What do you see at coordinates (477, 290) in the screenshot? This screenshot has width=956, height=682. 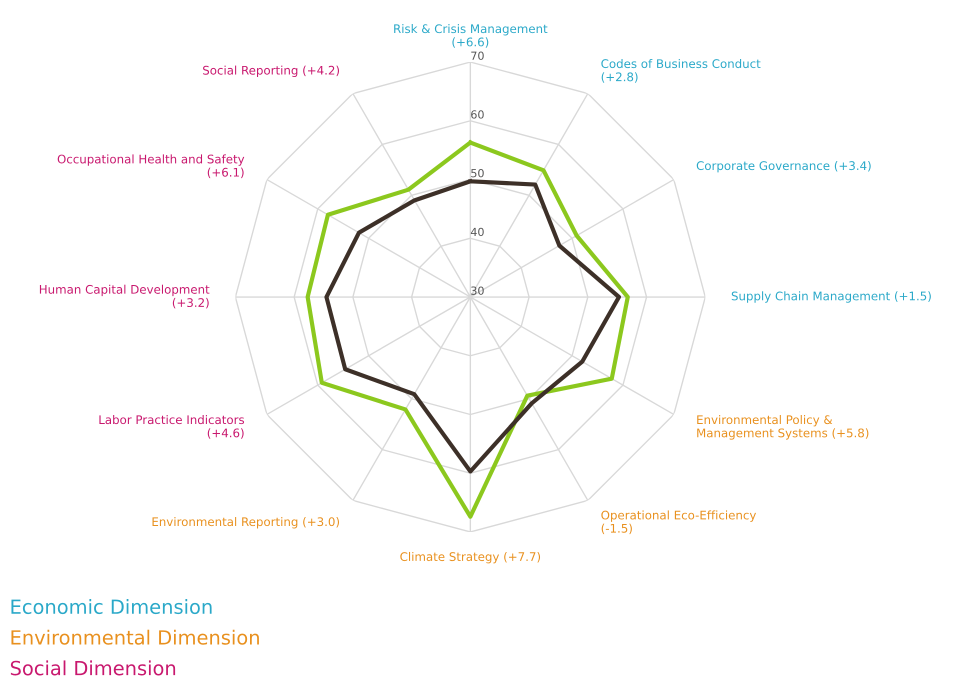 I see `y-tick-label: 30` at bounding box center [477, 290].